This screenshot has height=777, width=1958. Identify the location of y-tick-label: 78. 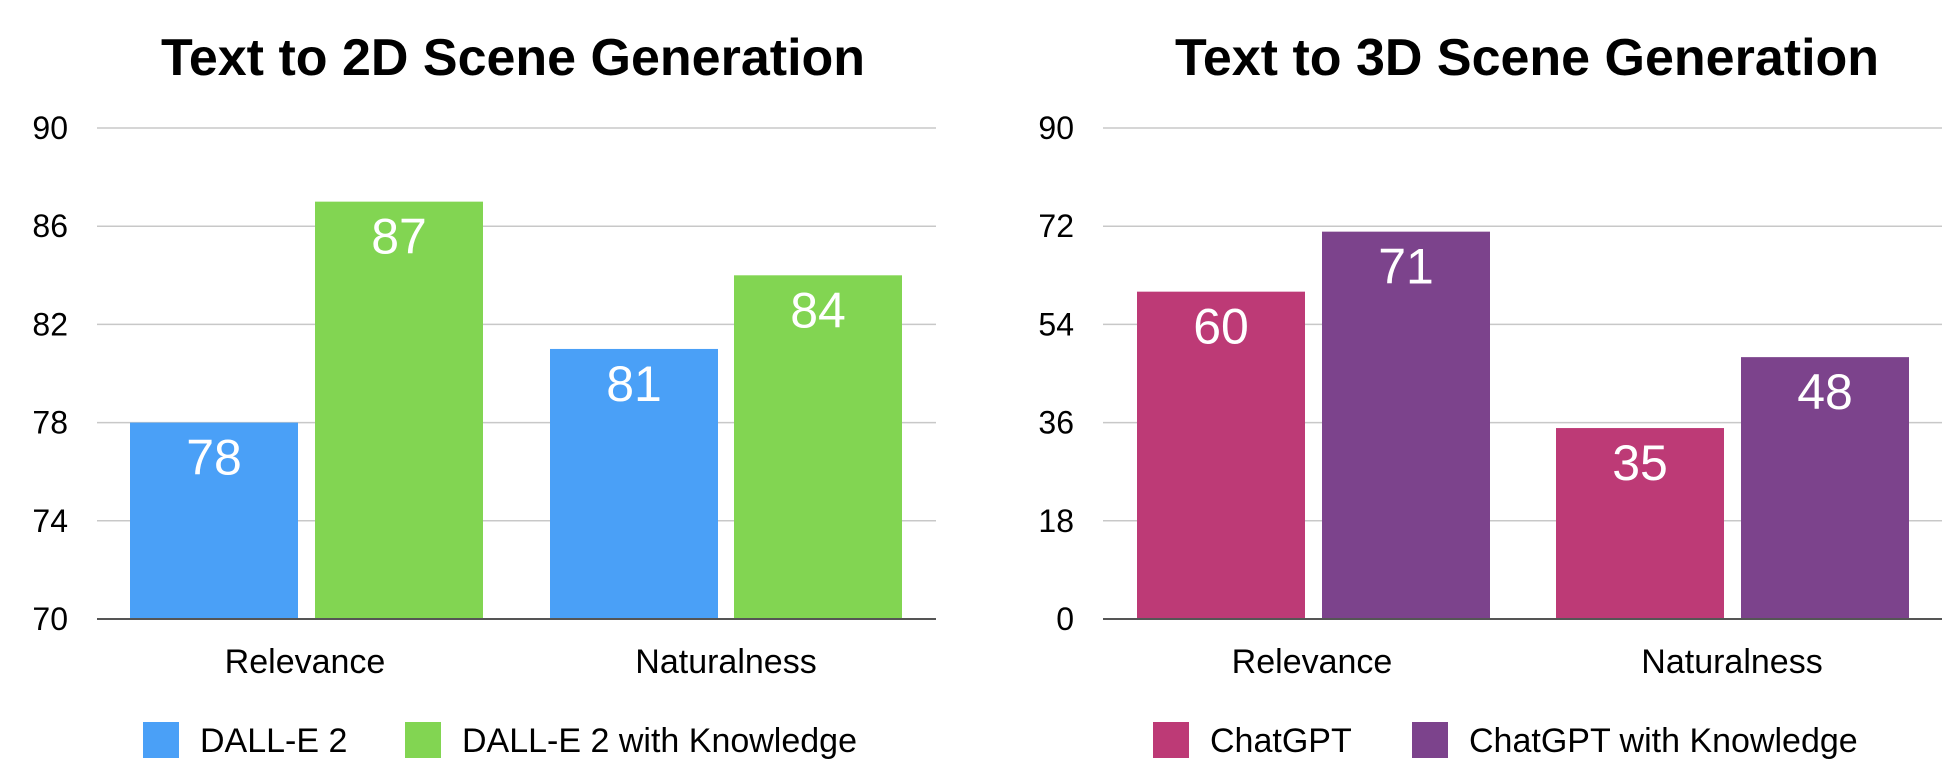
(50, 423).